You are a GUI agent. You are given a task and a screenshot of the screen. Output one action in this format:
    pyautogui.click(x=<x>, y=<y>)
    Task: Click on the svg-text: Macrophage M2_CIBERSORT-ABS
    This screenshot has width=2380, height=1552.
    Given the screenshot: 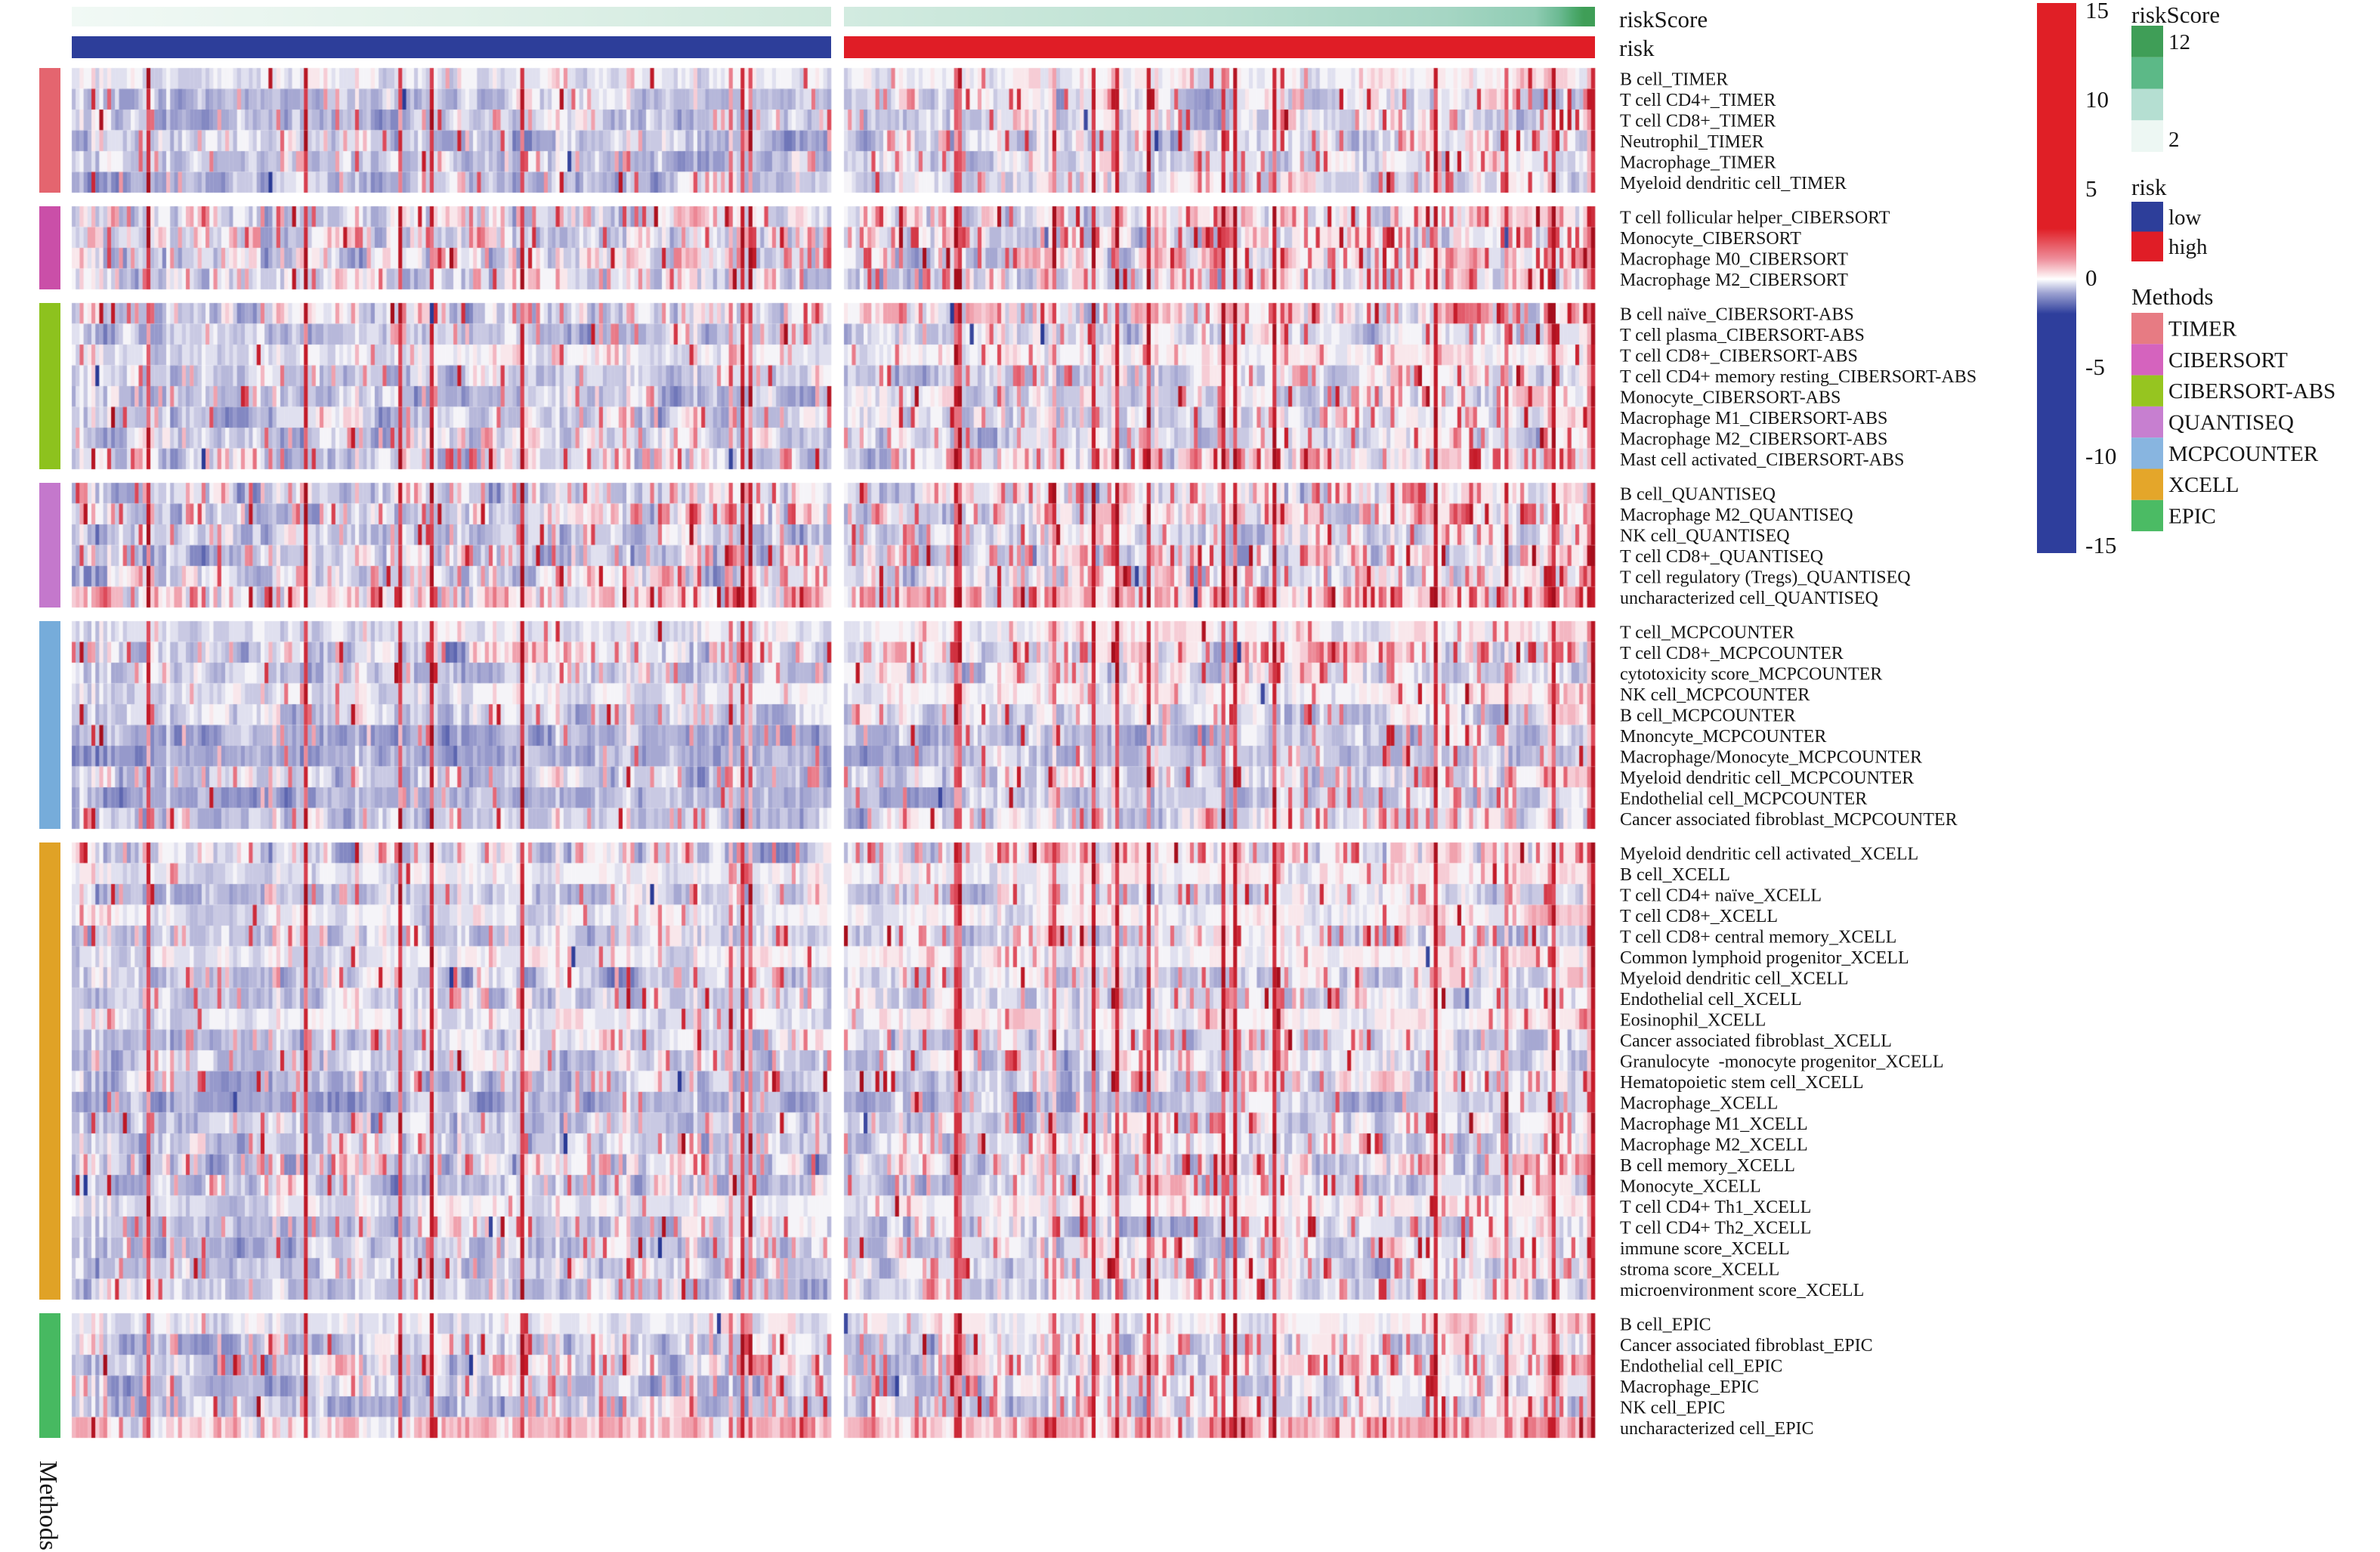 What is the action you would take?
    pyautogui.click(x=1753, y=439)
    